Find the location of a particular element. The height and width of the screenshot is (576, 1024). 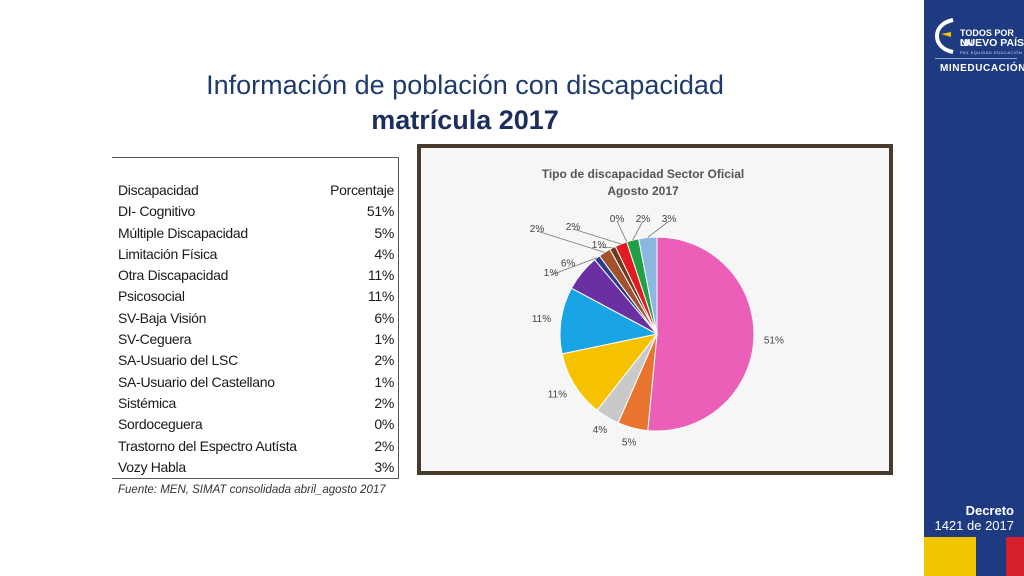

pie-slices is located at coordinates (657, 334).